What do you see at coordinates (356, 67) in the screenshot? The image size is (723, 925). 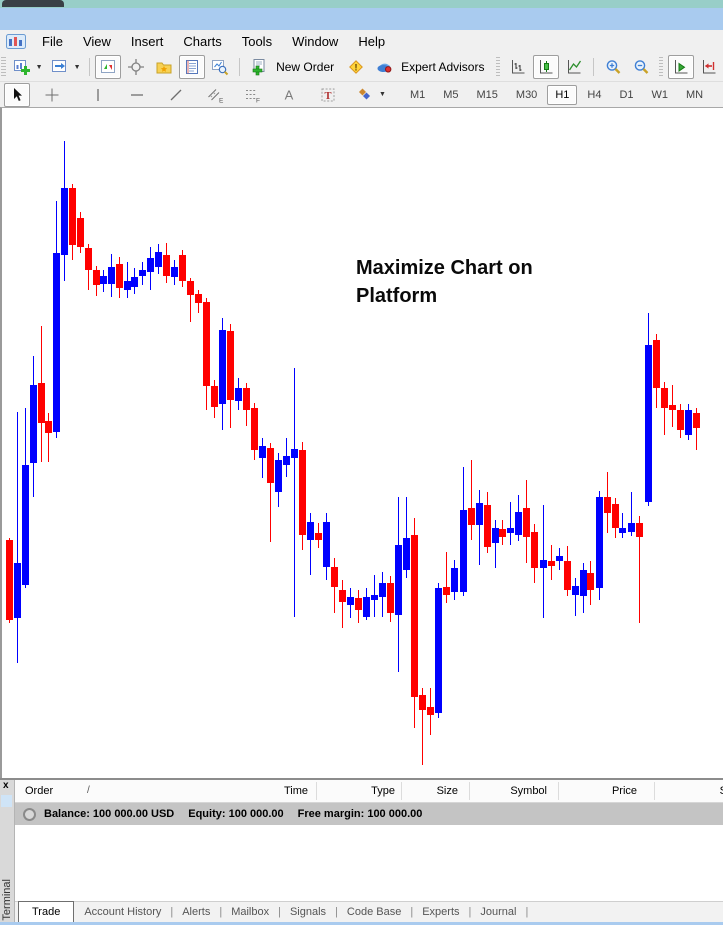 I see `metaeditor-button: !` at bounding box center [356, 67].